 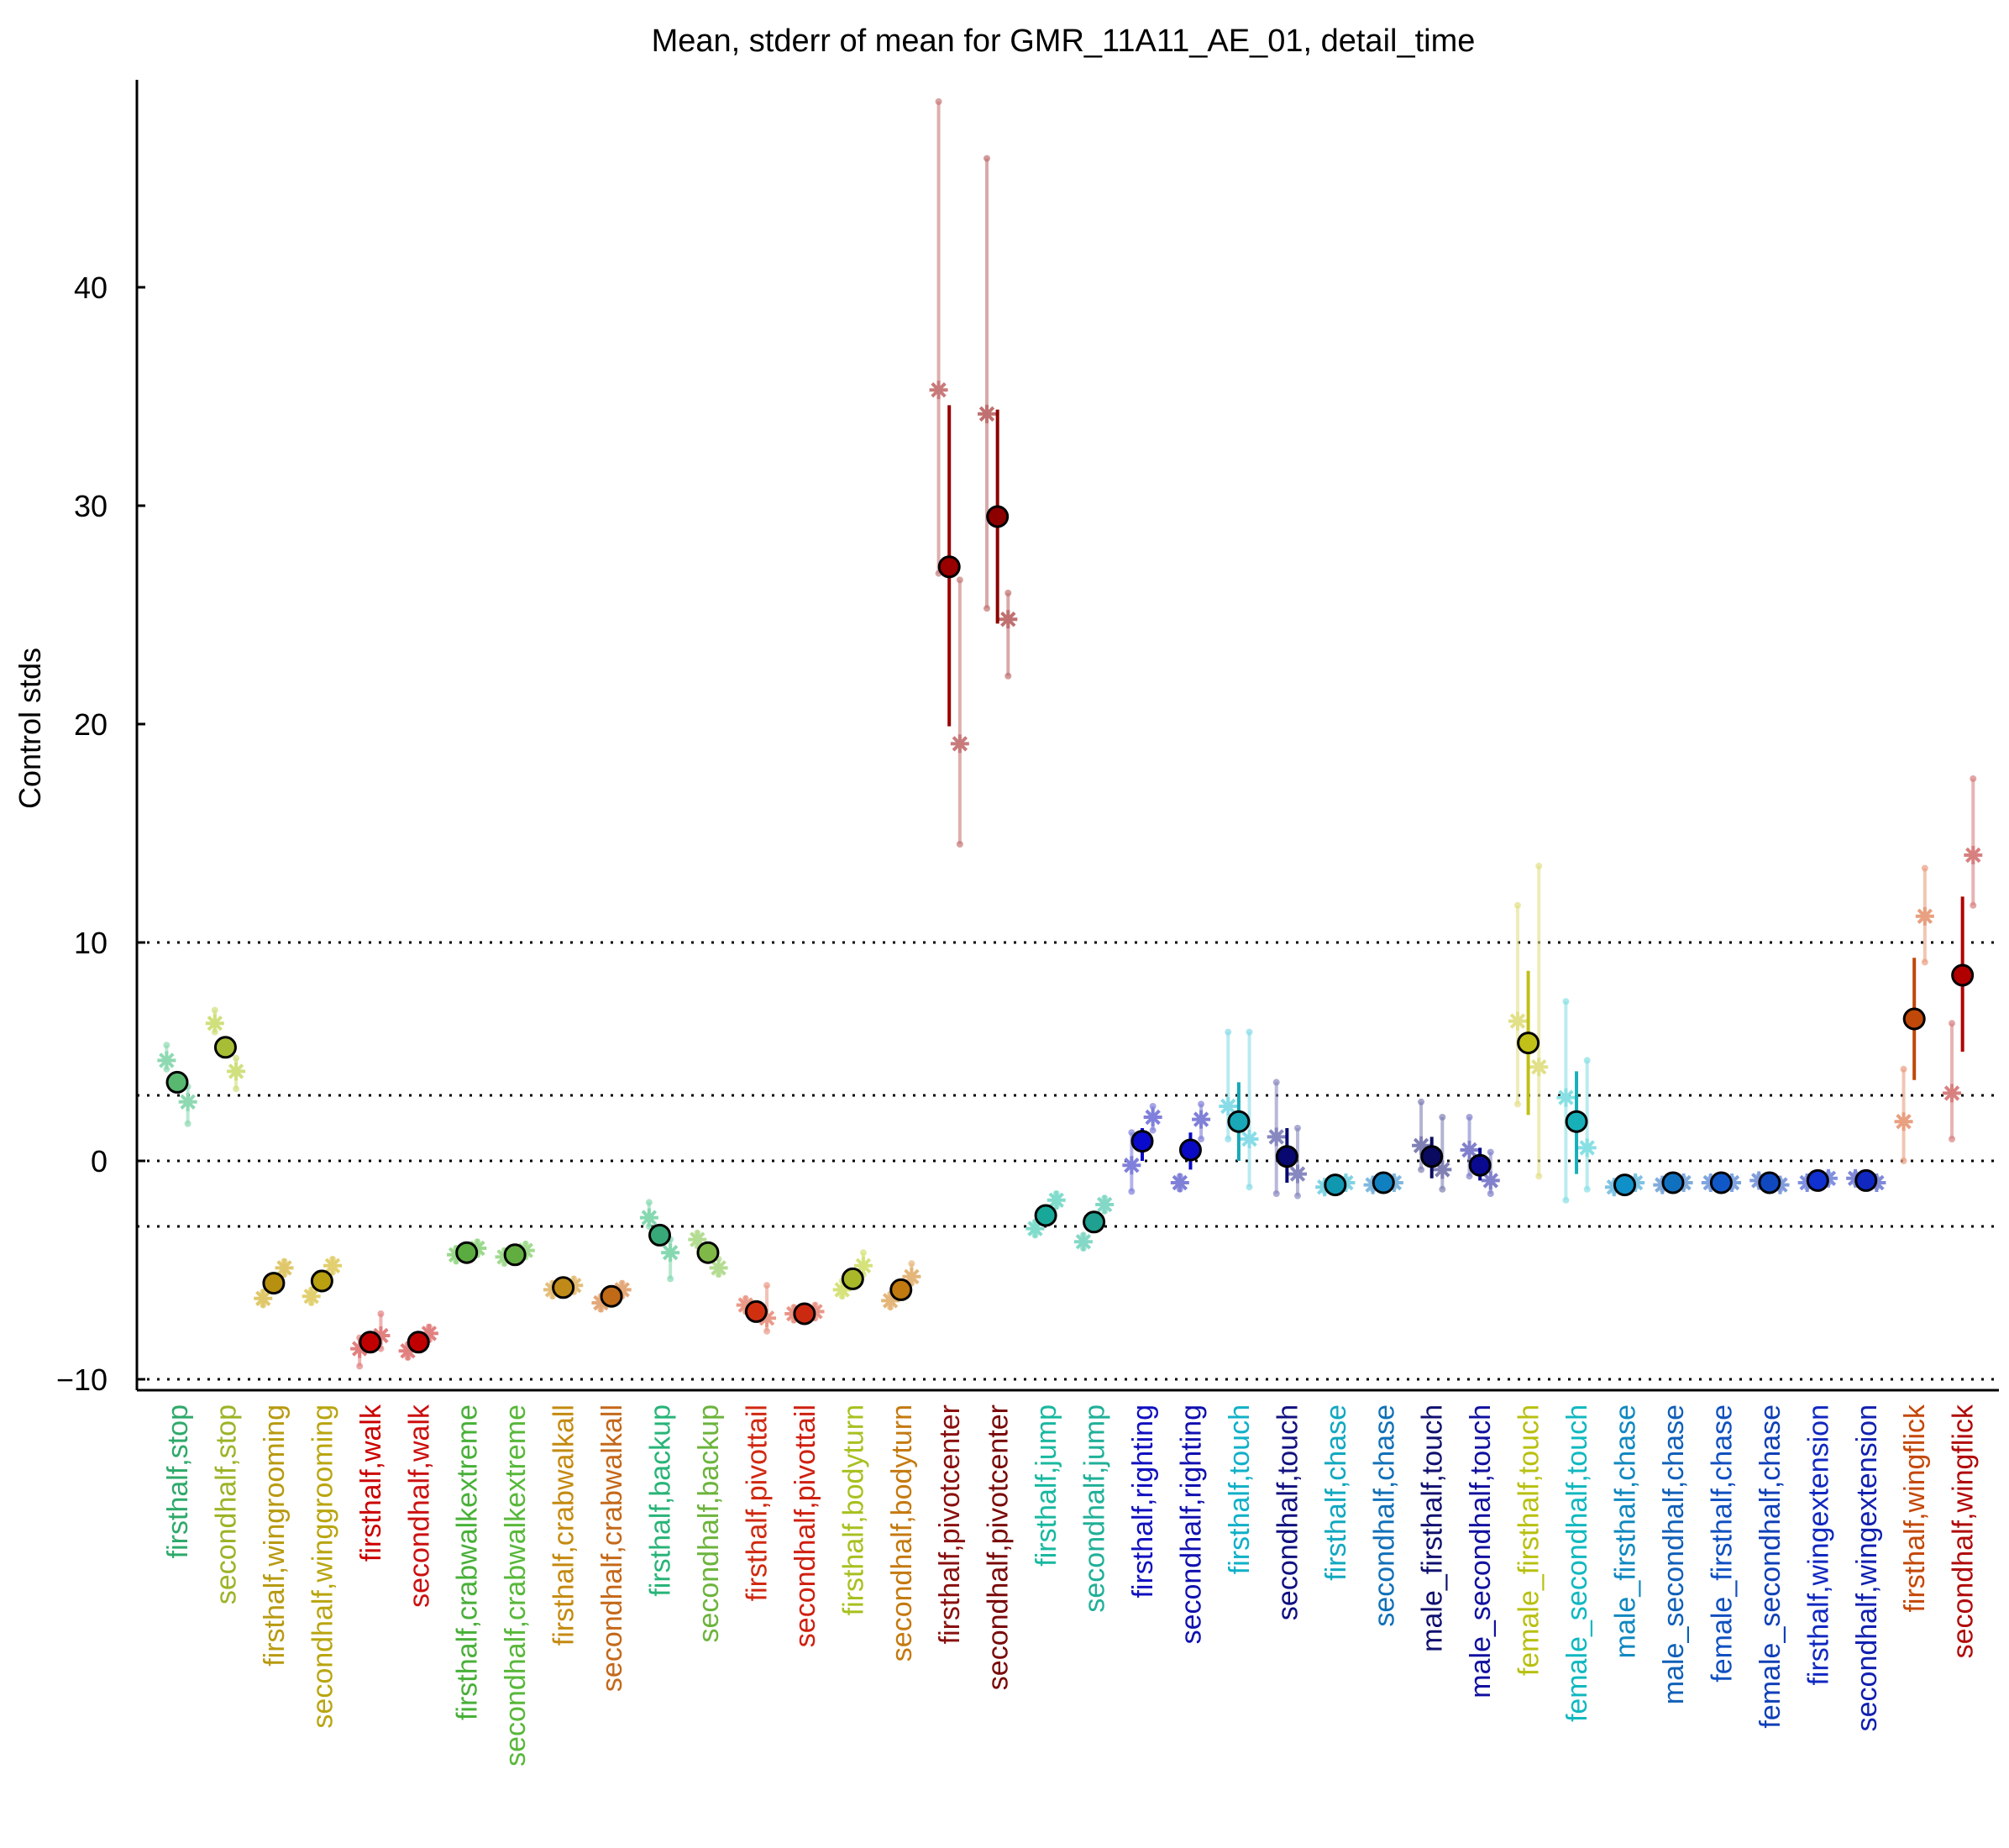 I want to click on category-label: male_firsthalf,touch, so click(x=1433, y=1528).